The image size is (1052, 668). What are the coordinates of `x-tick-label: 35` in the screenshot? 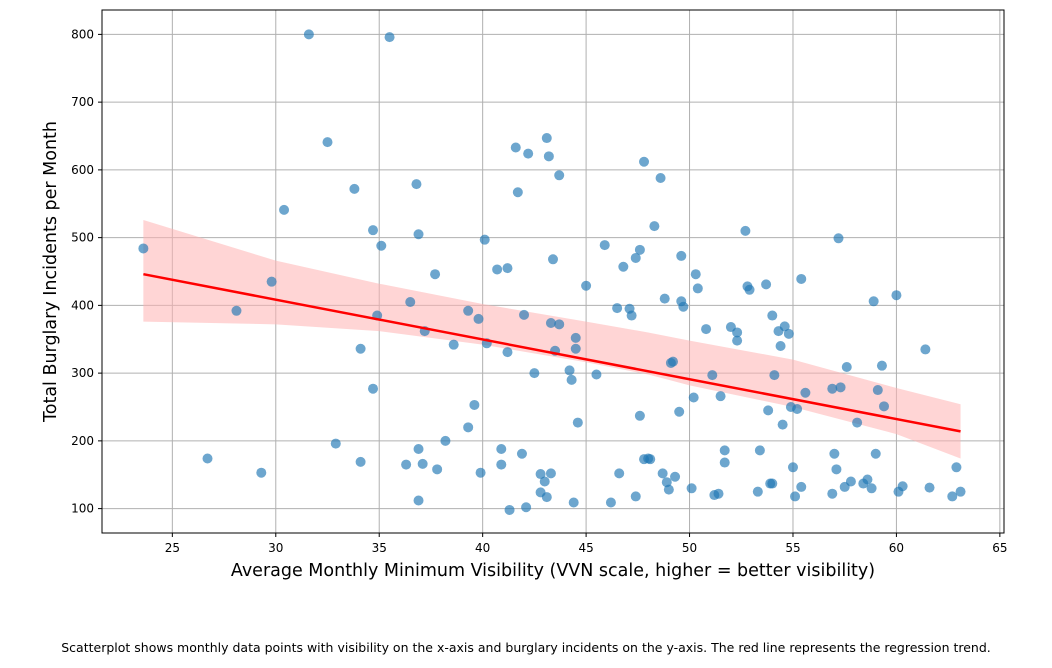 It's located at (379, 548).